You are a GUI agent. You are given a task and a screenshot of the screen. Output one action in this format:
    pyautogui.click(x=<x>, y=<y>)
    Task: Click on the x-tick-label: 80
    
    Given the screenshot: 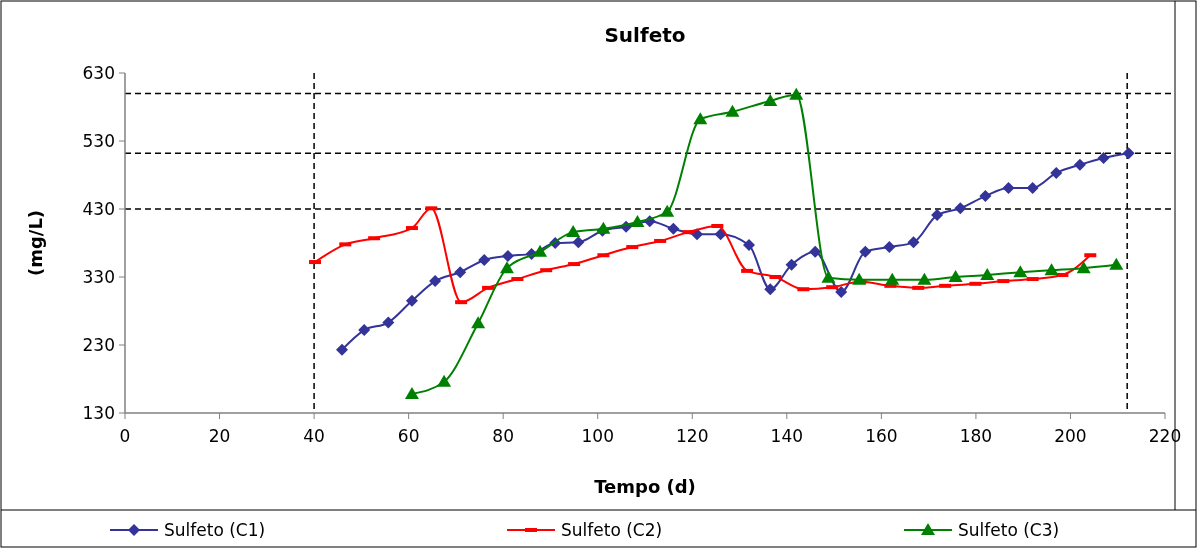 What is the action you would take?
    pyautogui.click(x=503, y=436)
    